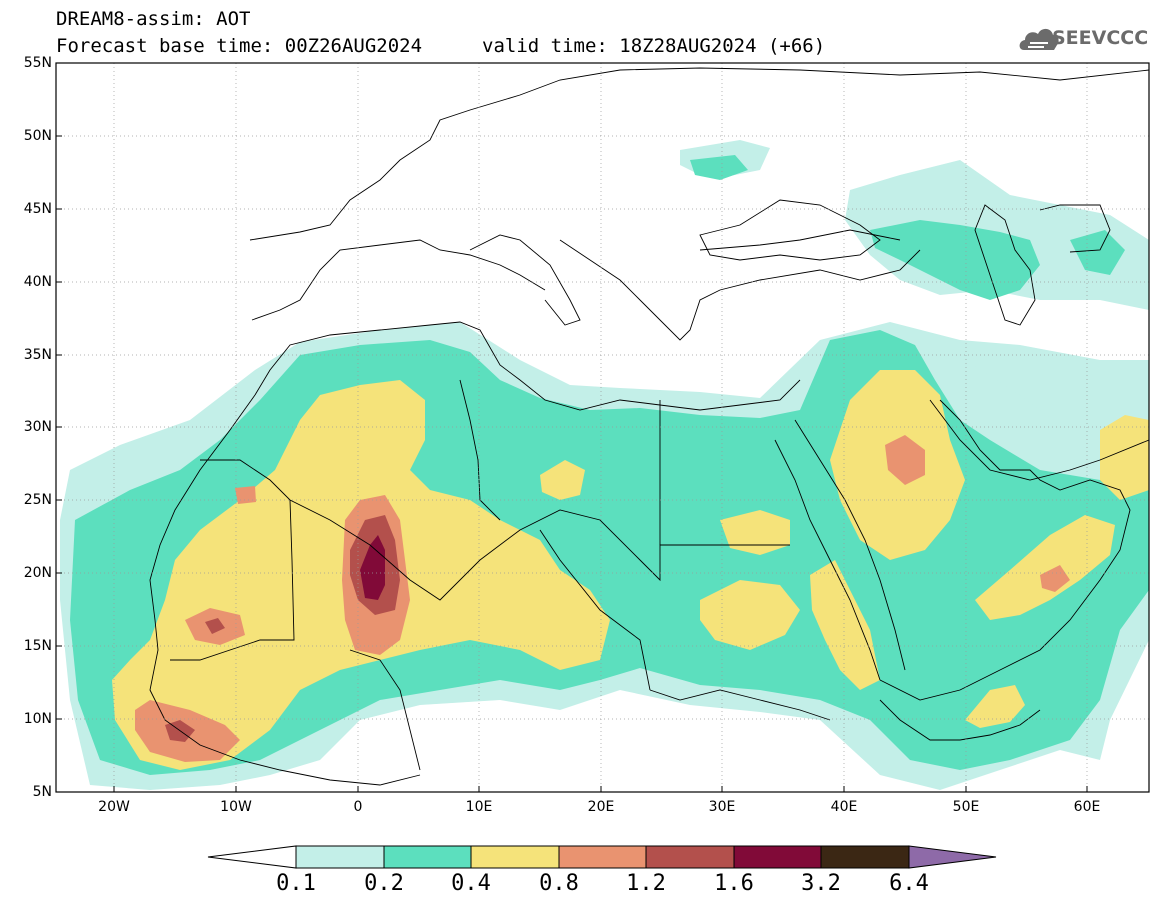  I want to click on colorbar-label: 1.6, so click(734, 883).